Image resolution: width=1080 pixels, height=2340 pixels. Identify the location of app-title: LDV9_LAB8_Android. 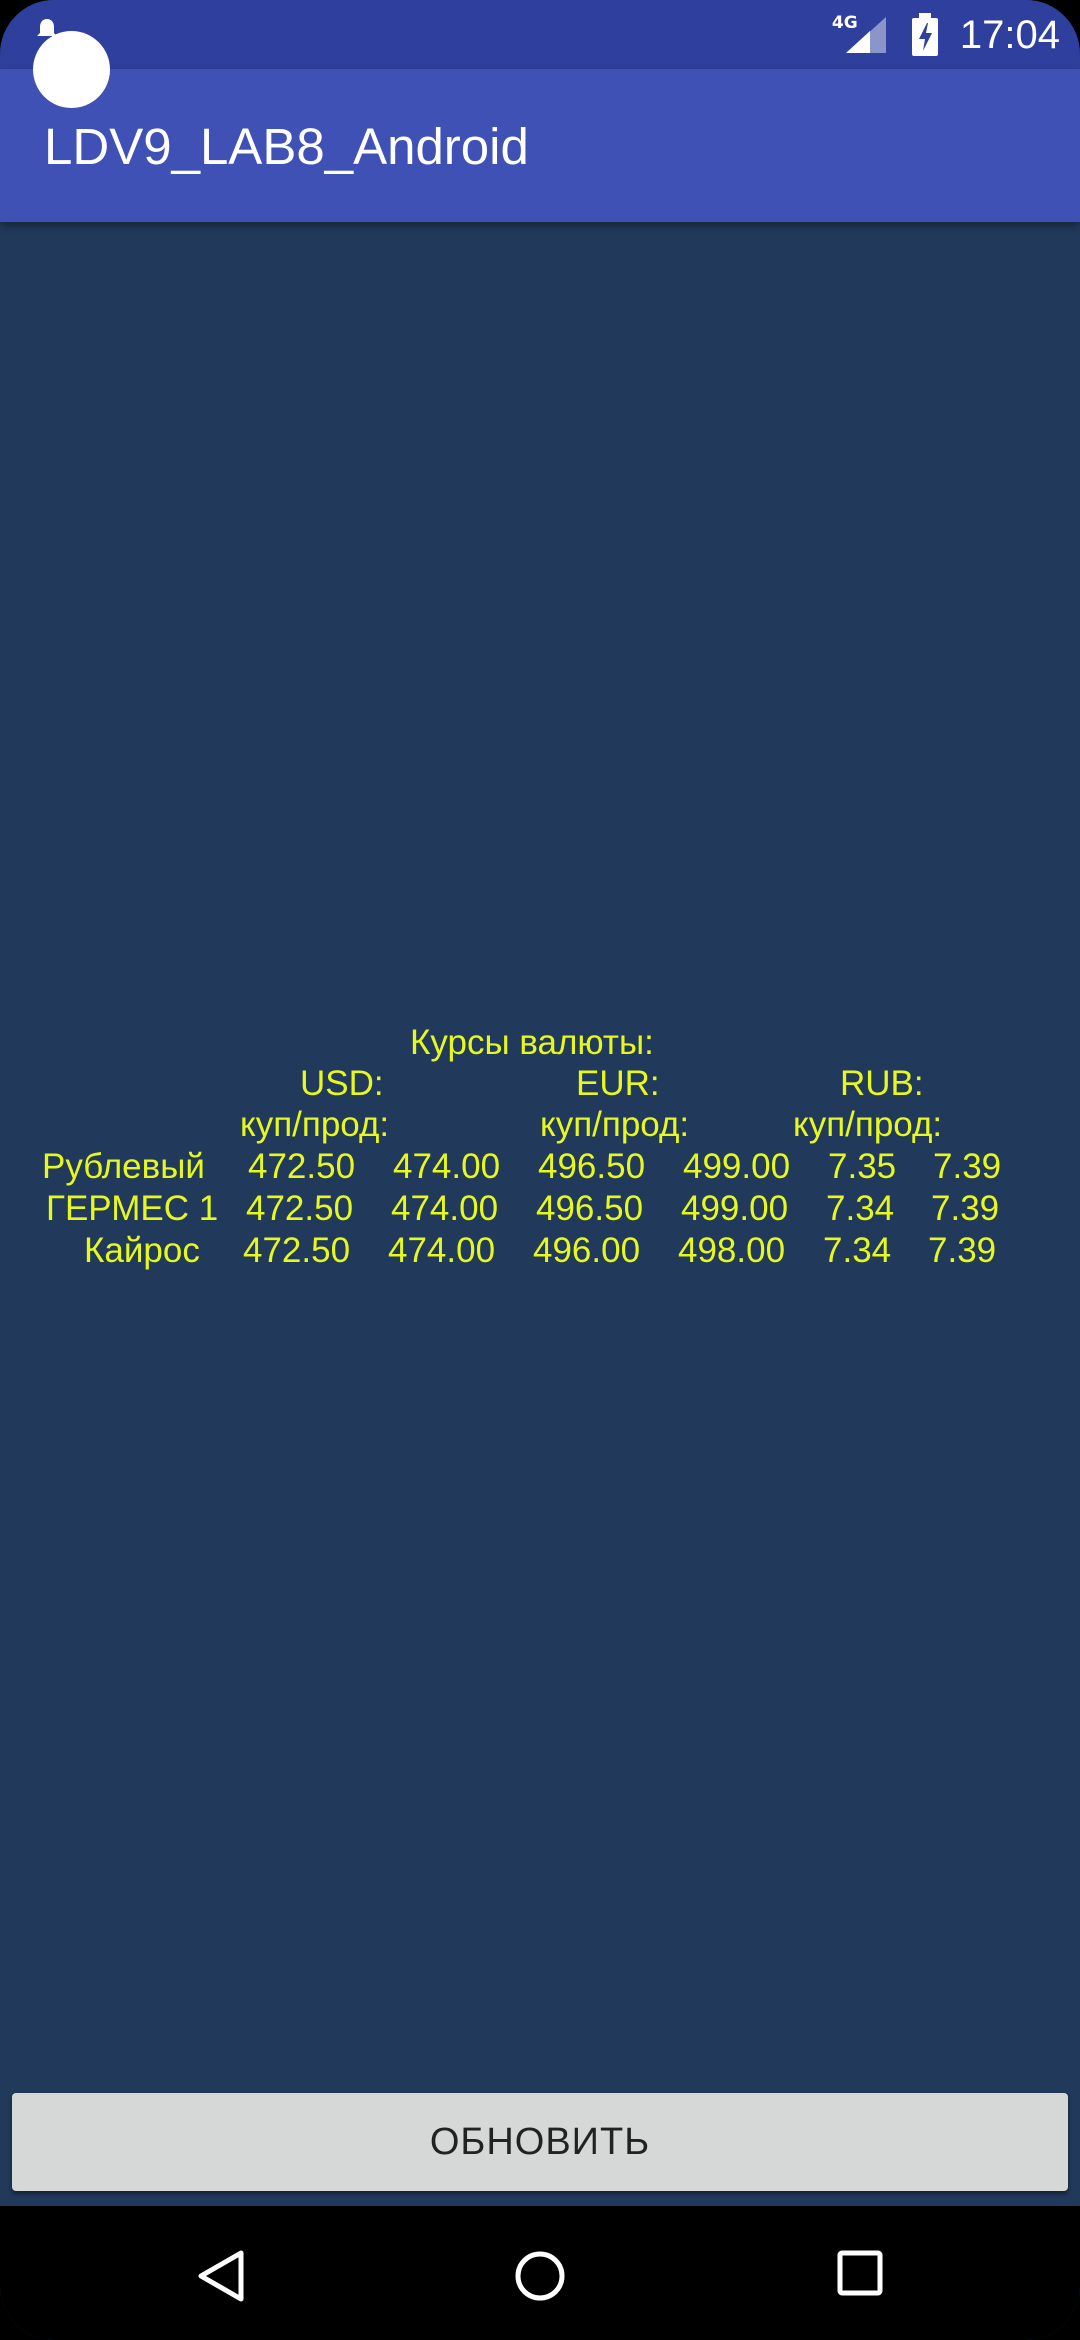
(286, 146).